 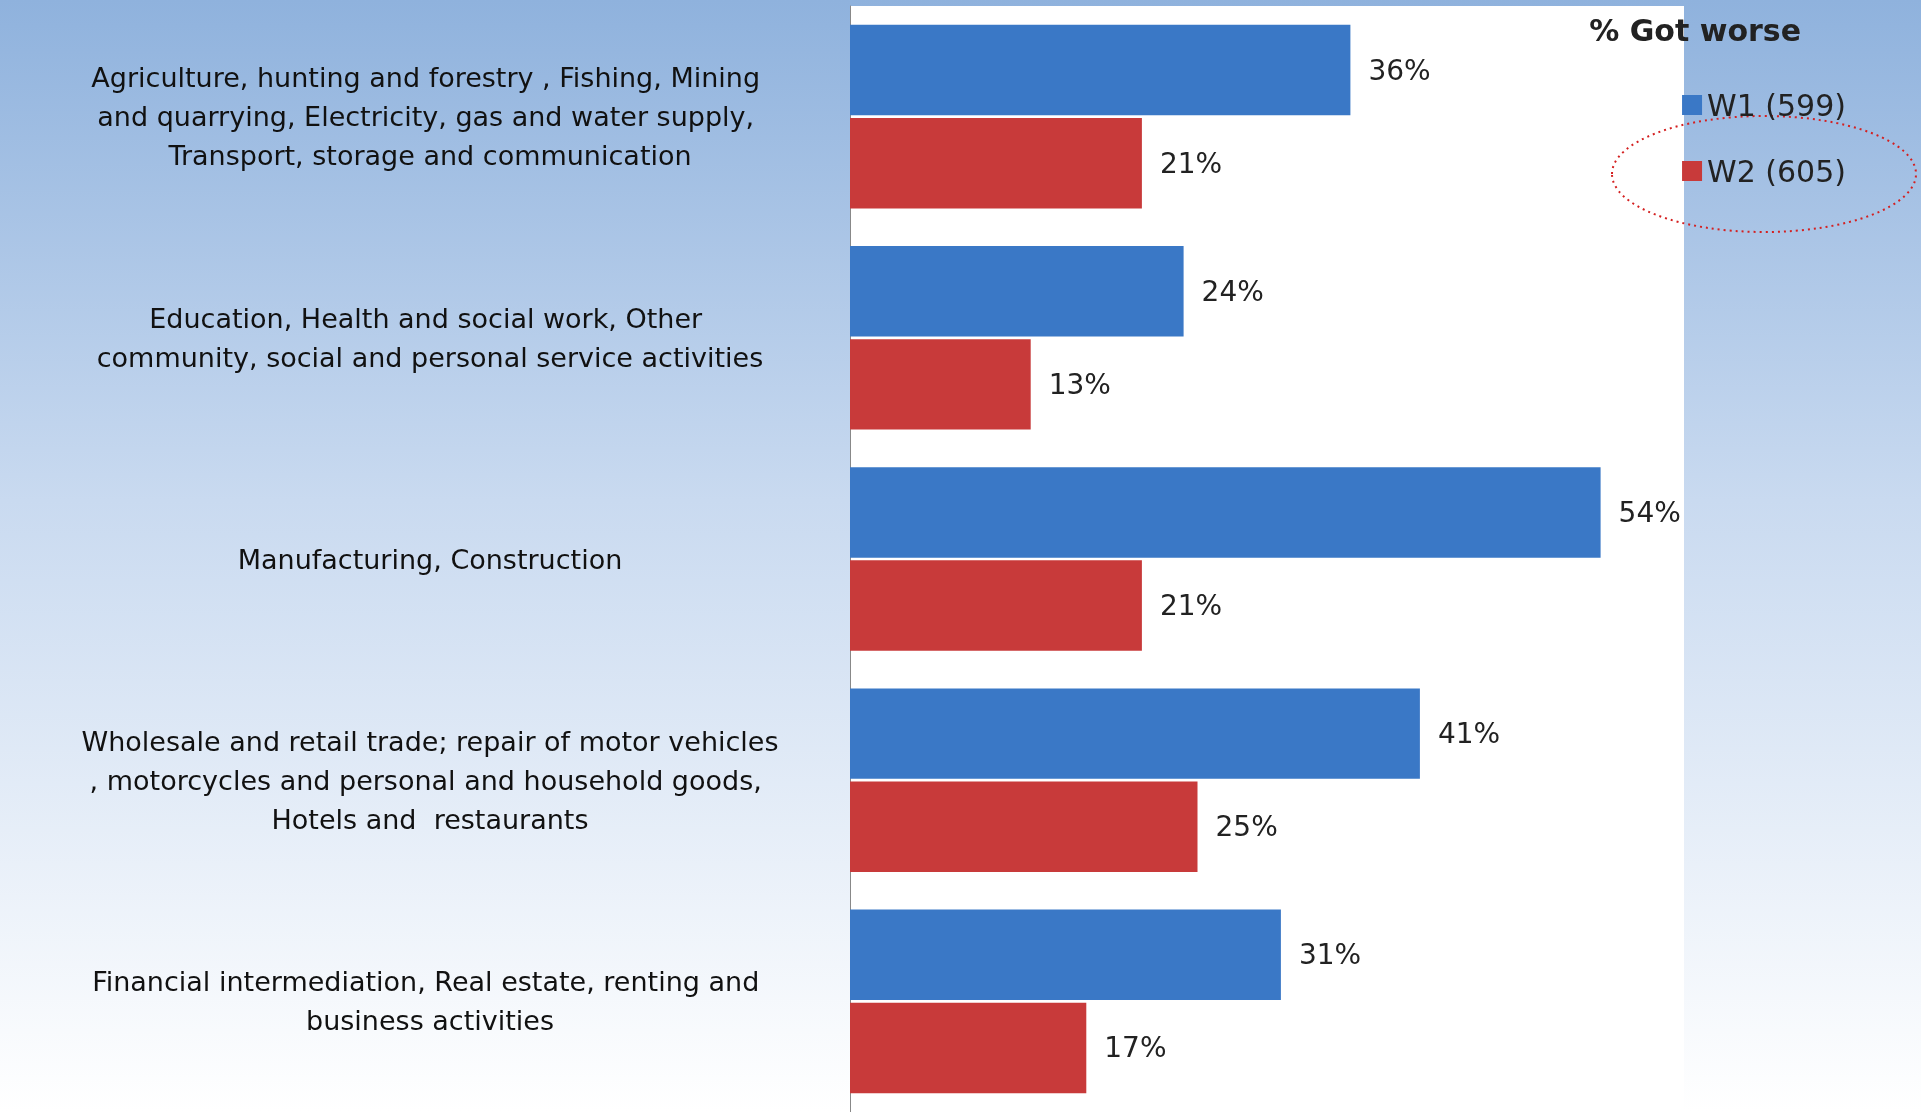 I want to click on data-label: 31%, so click(x=1330, y=955).